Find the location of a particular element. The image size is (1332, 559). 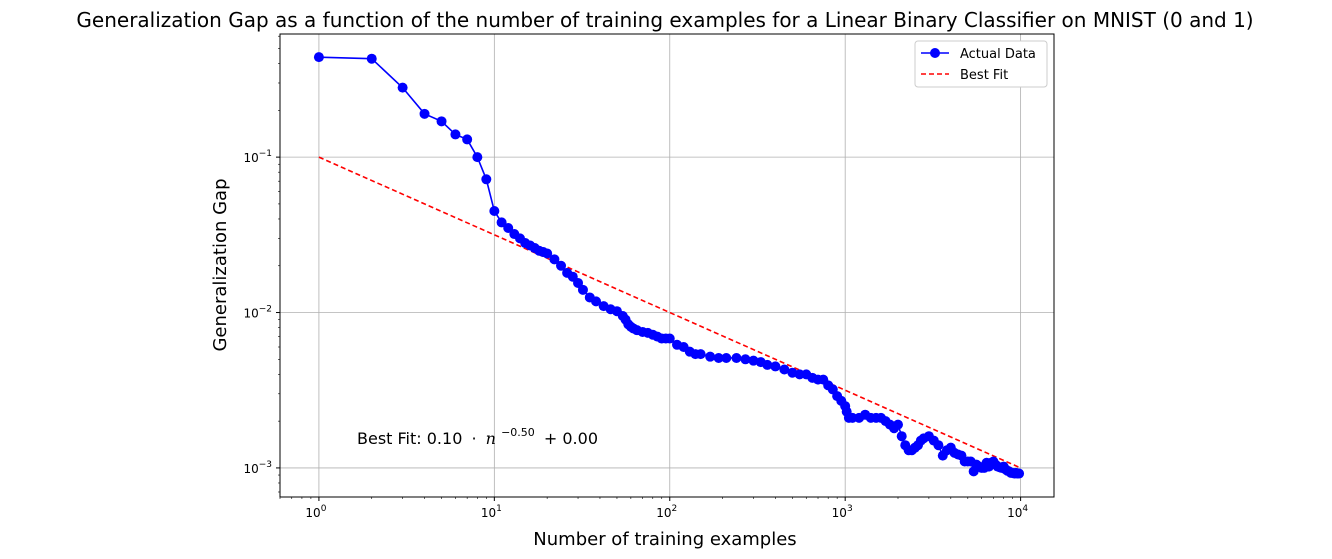

y-tick-exp: −2 is located at coordinates (265, 310).